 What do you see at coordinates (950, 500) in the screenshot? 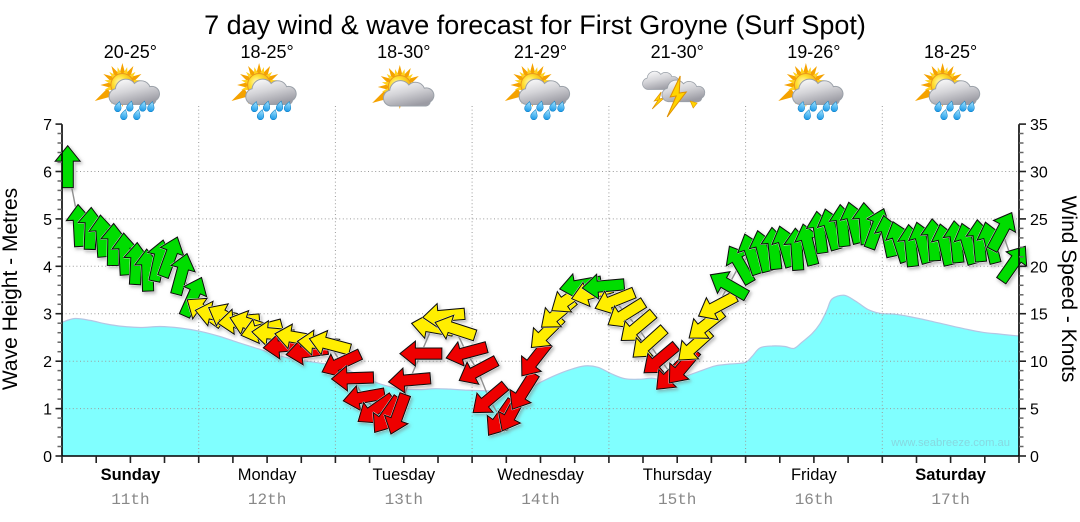
I see `svg-text: 17th` at bounding box center [950, 500].